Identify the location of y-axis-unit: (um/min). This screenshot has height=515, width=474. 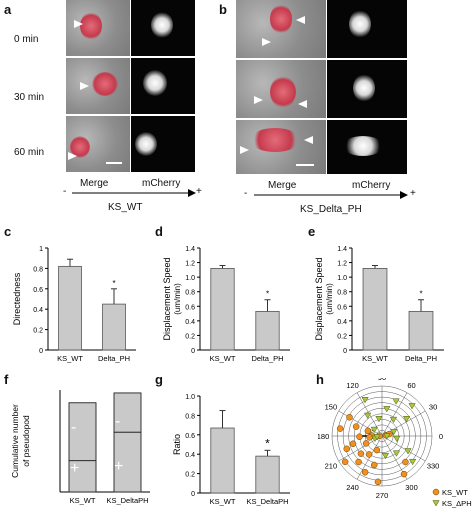
(329, 299).